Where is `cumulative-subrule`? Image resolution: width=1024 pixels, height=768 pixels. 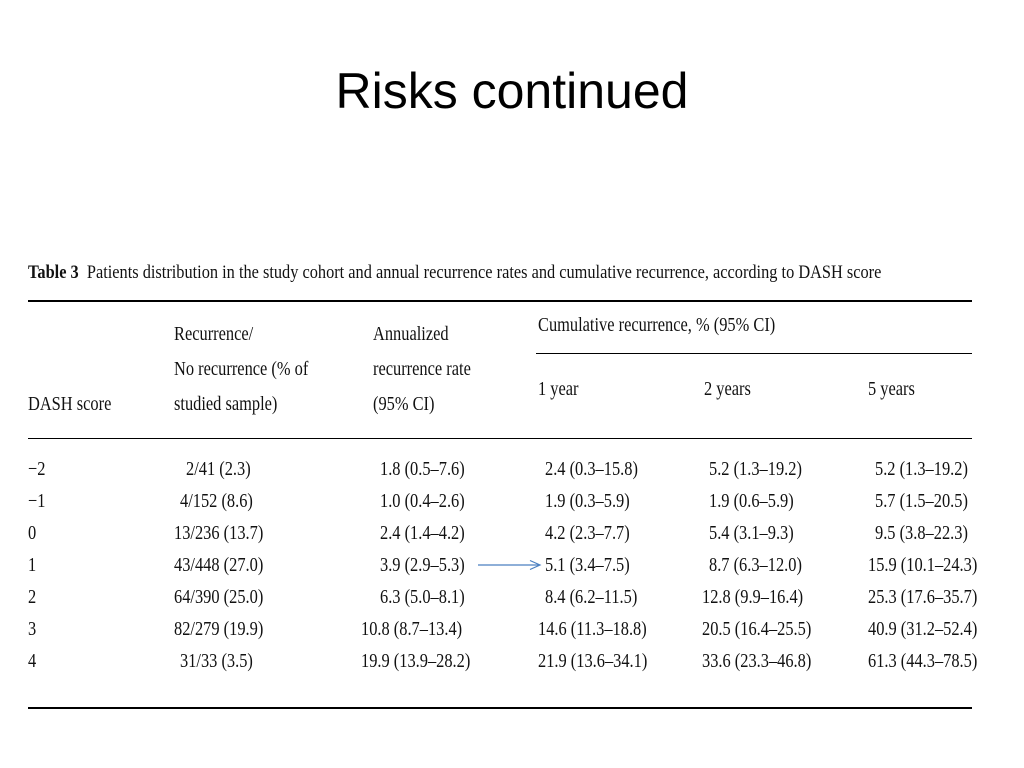
cumulative-subrule is located at coordinates (754, 353).